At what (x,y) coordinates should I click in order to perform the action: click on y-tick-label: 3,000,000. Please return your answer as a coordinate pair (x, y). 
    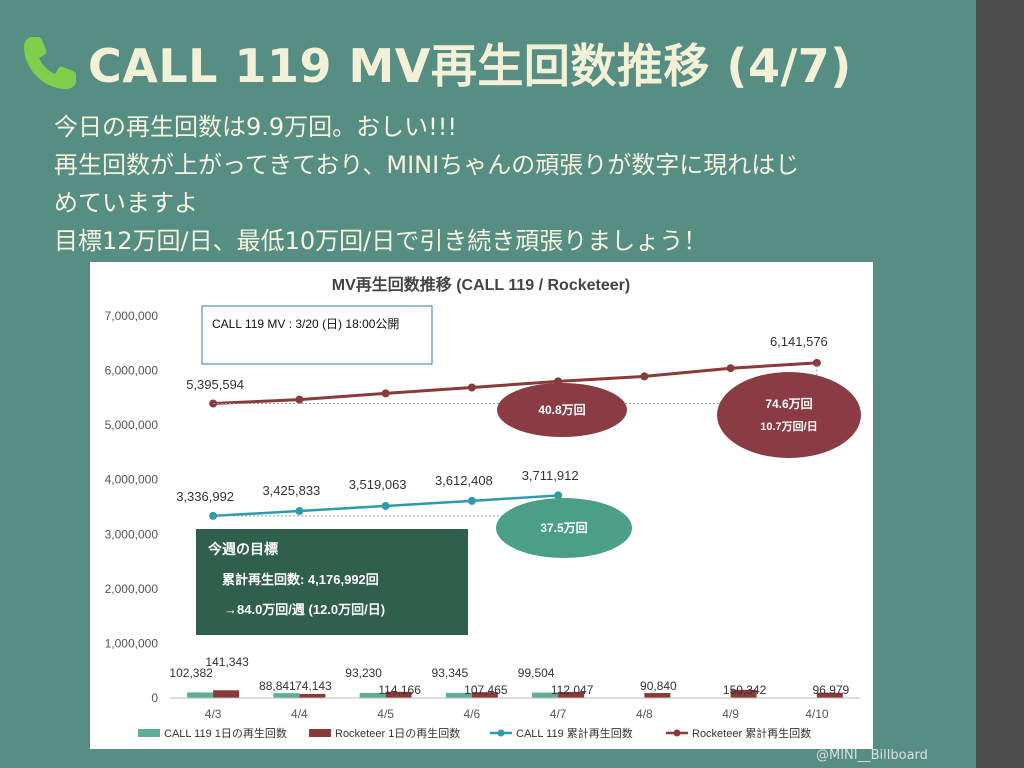
    Looking at the image, I should click on (132, 534).